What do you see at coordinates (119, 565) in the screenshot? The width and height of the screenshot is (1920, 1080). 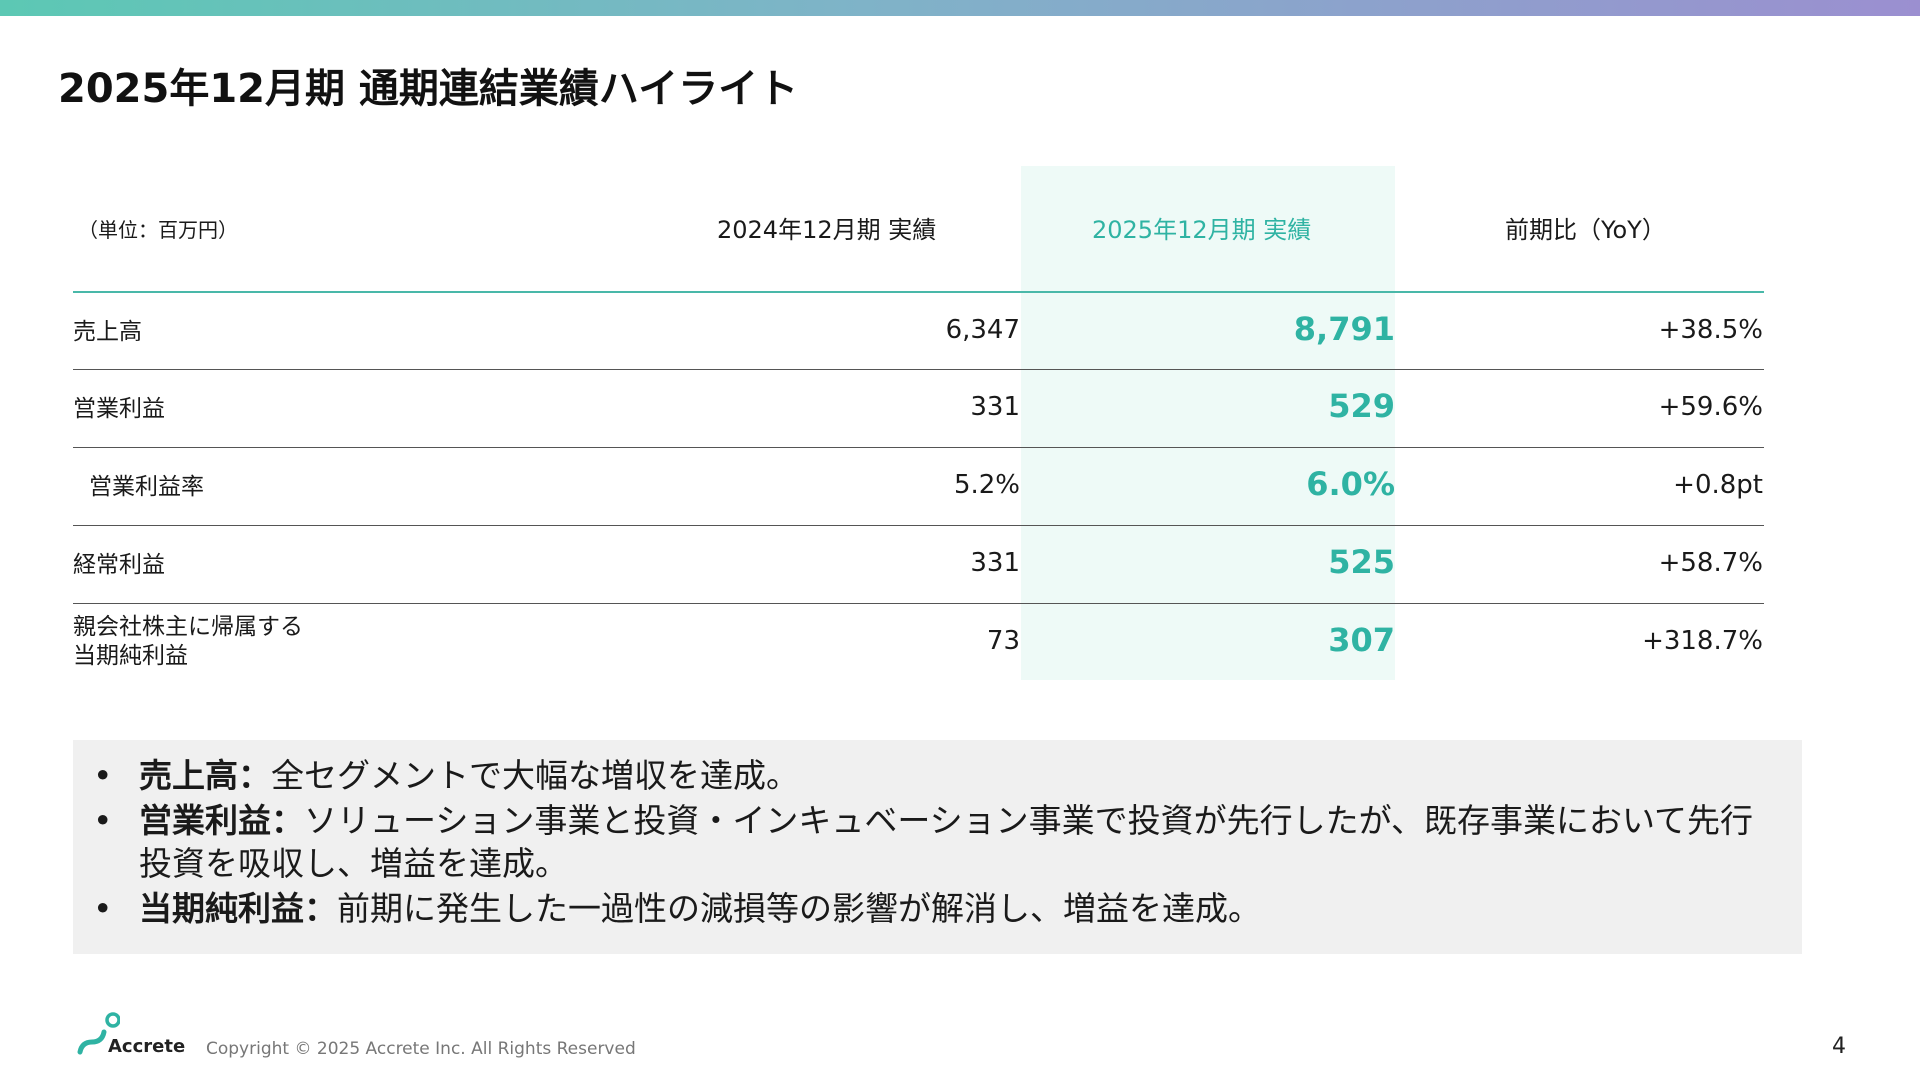 I see `row-label: 経常利益` at bounding box center [119, 565].